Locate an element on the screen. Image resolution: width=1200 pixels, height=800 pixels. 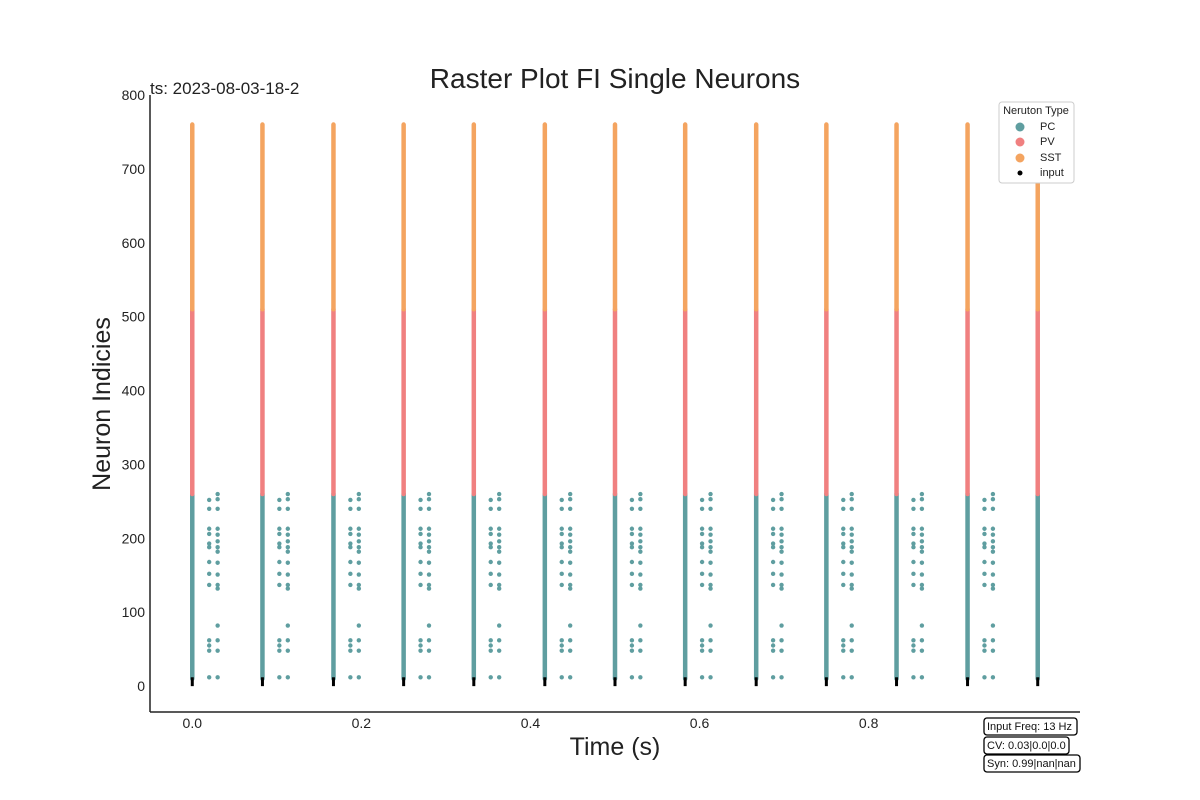
x-tick-label: 0.8 is located at coordinates (869, 723).